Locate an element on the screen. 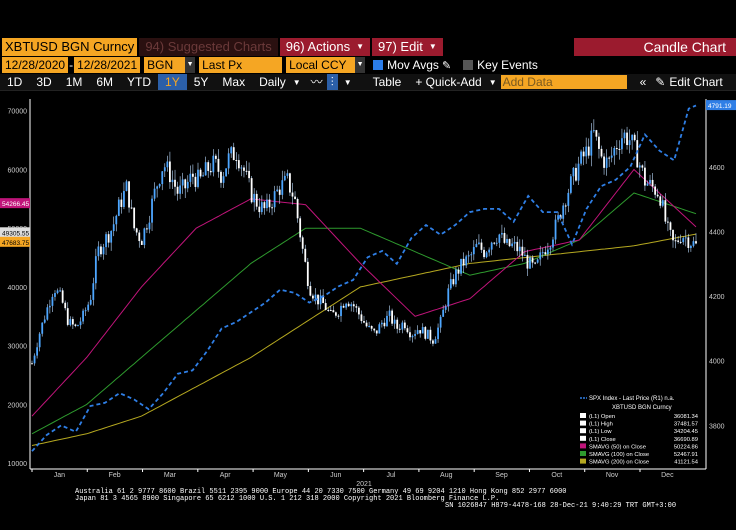  x-tick-label: Sep is located at coordinates (501, 475).